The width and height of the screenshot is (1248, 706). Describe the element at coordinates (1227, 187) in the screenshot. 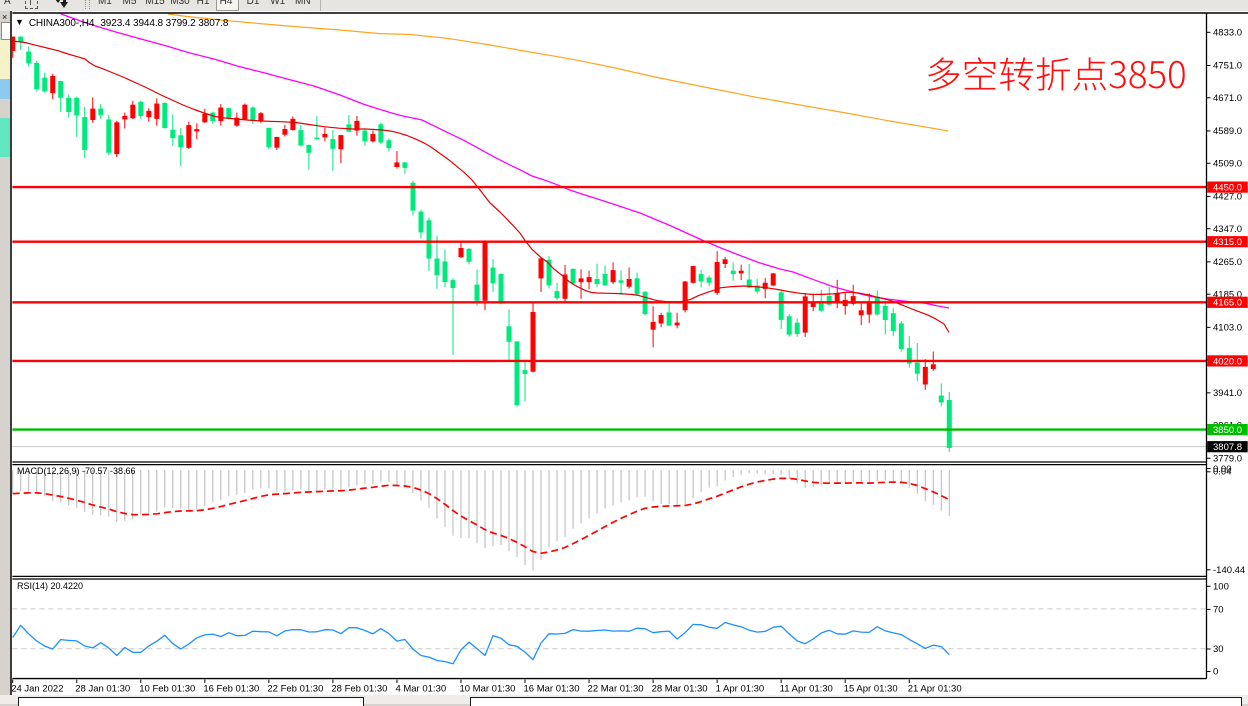

I see `svg-text: 4450.0` at that location.